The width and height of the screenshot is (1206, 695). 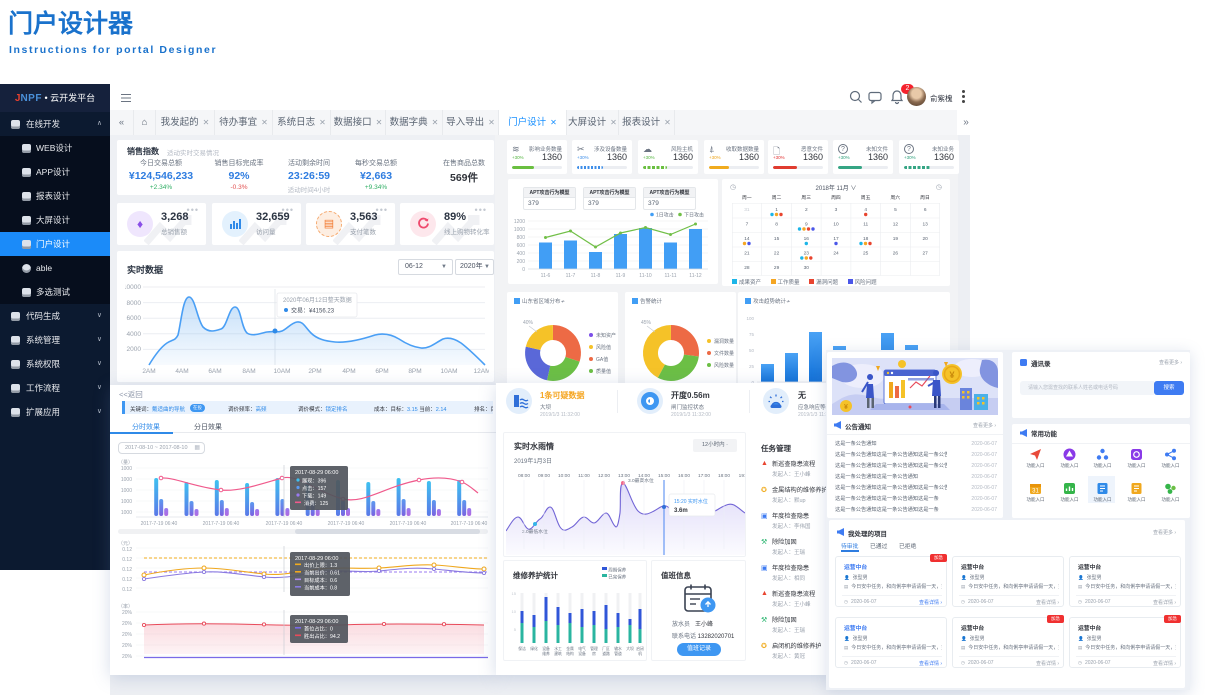 I want to click on svg-text: 400, so click(x=521, y=254).